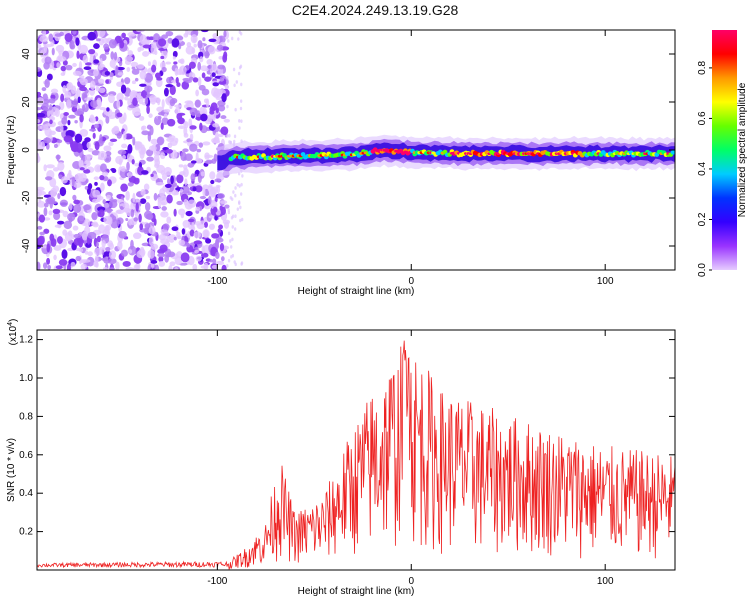 Image resolution: width=750 pixels, height=600 pixels. I want to click on y-tick-label: -40, so click(26, 245).